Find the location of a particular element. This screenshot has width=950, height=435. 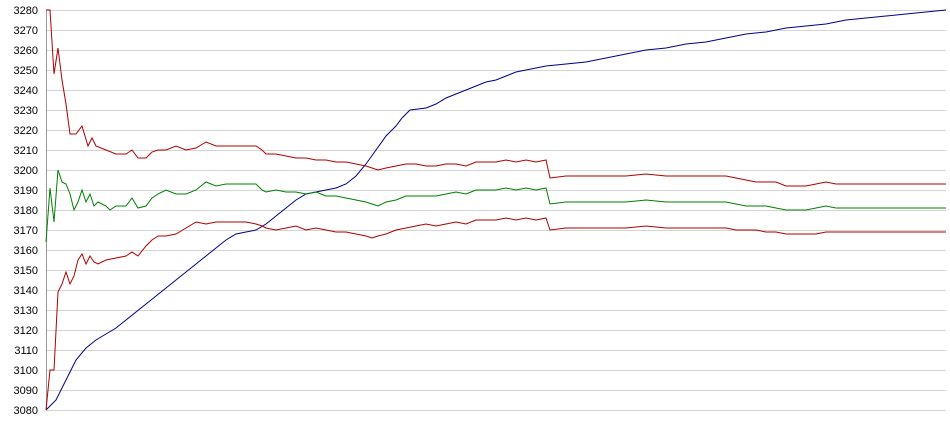

y-tick-label: 3220 is located at coordinates (26, 131).